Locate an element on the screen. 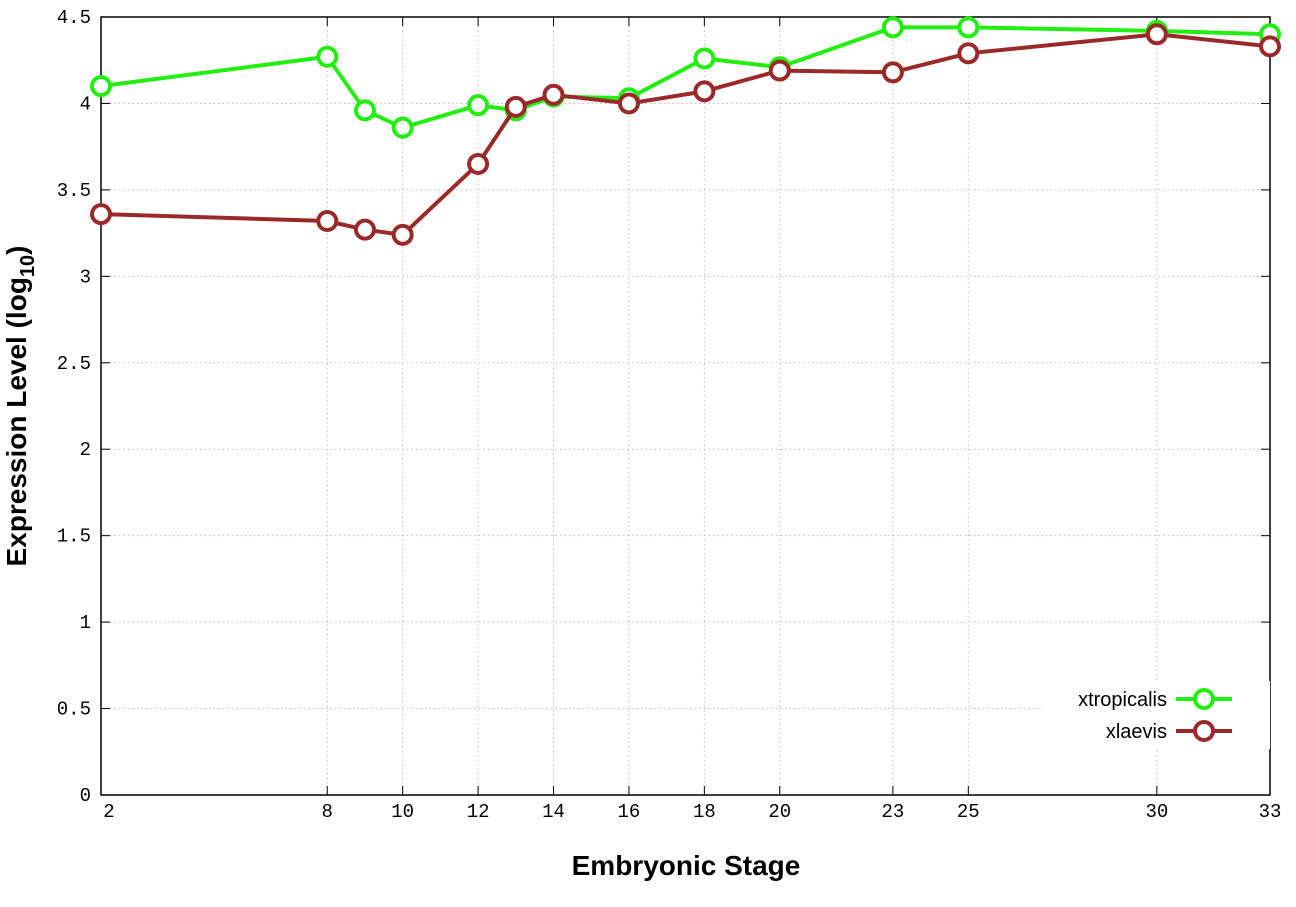  y-axis-label: Expression Level (log10) is located at coordinates (20, 406).